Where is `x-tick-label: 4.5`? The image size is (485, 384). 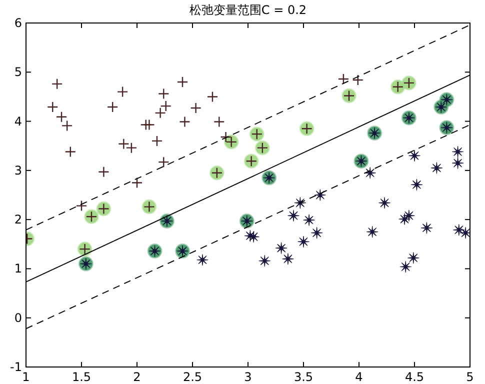
x-tick-label: 4.5 is located at coordinates (414, 377).